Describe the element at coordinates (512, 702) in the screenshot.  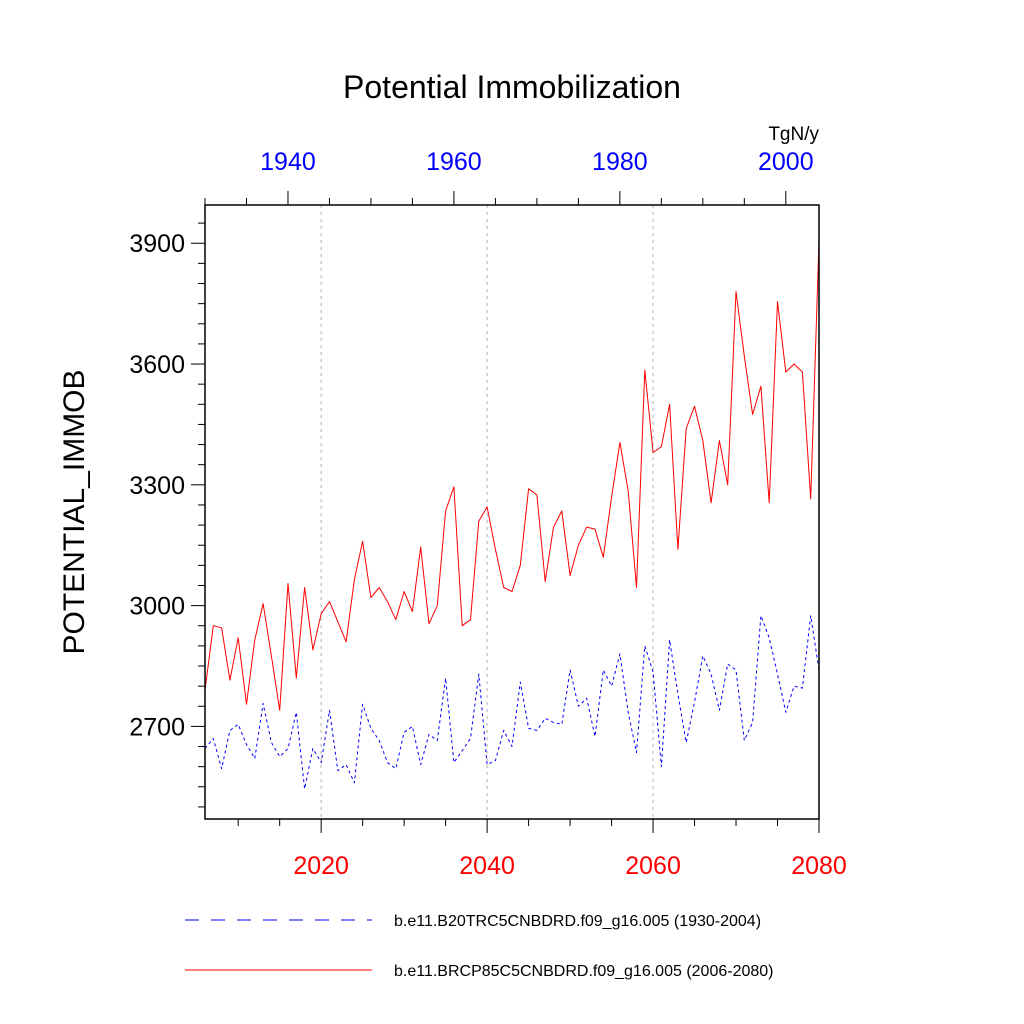
I see `series-line-historical` at that location.